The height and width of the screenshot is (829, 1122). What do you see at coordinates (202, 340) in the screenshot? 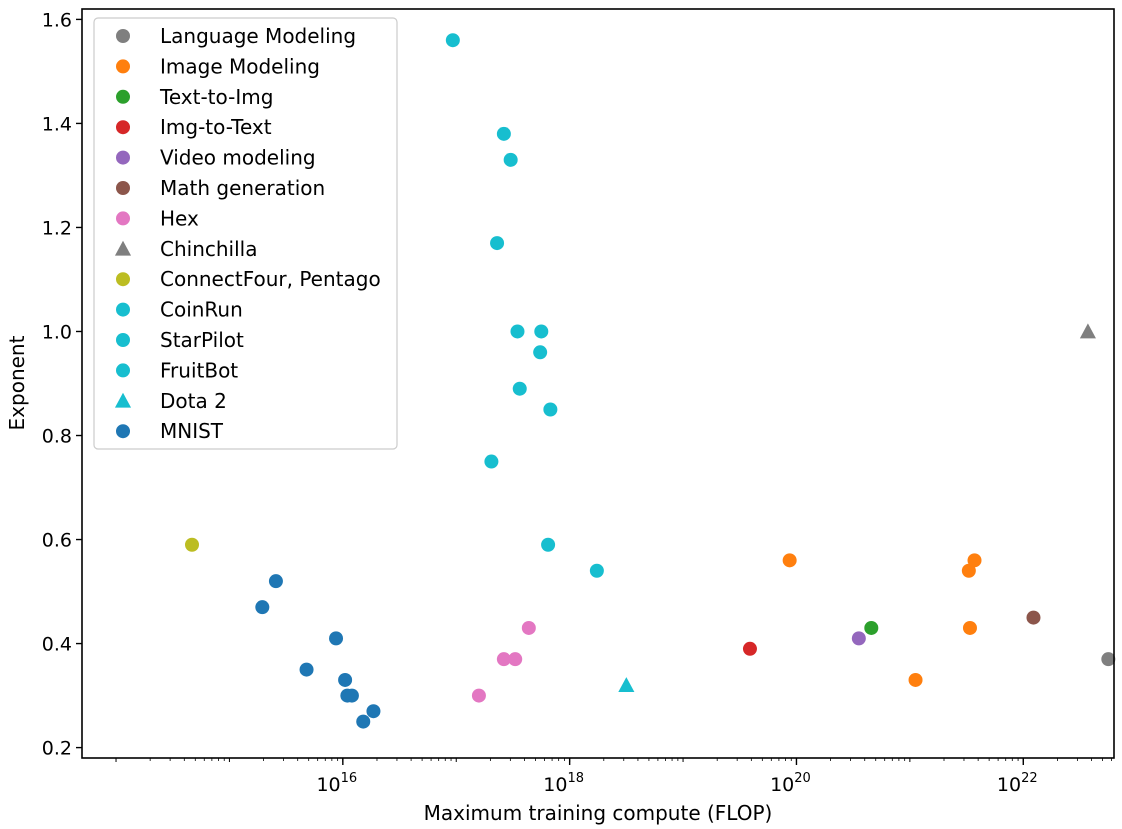
I see `legend-label: StarPilot` at bounding box center [202, 340].